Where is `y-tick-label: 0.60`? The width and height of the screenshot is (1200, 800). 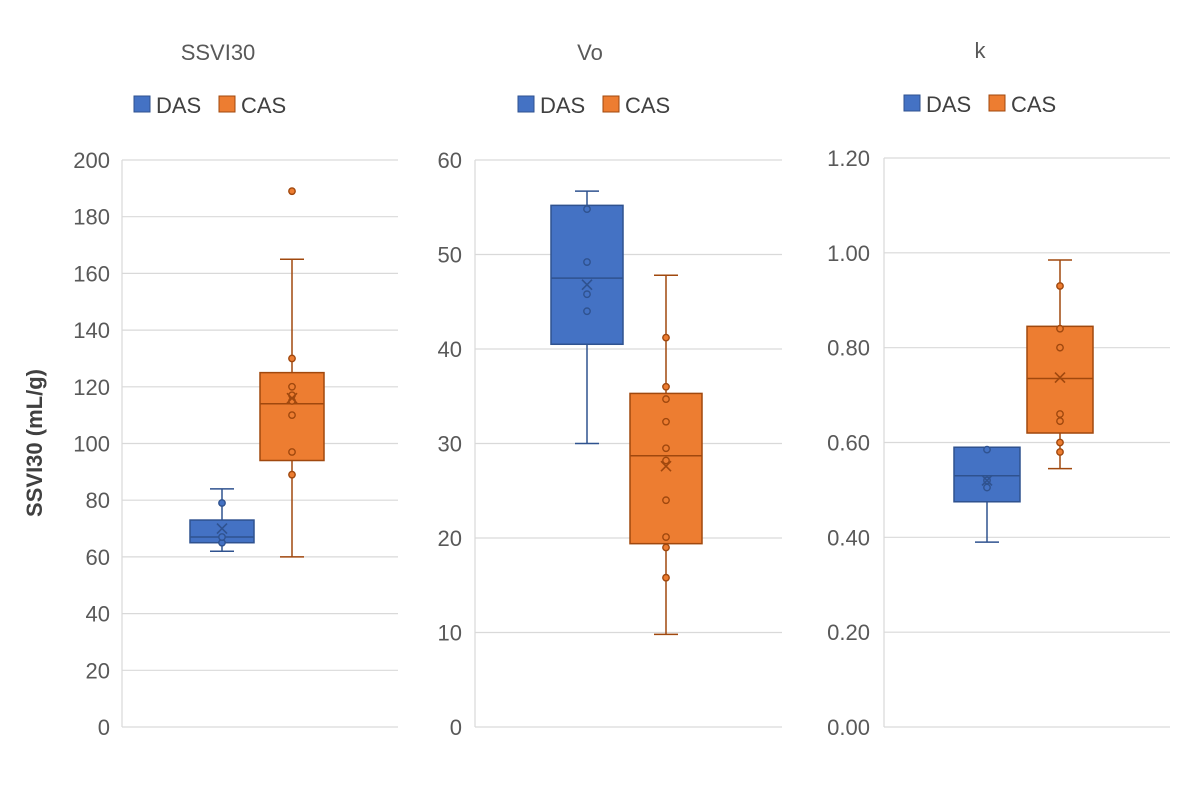
y-tick-label: 0.60 is located at coordinates (848, 443).